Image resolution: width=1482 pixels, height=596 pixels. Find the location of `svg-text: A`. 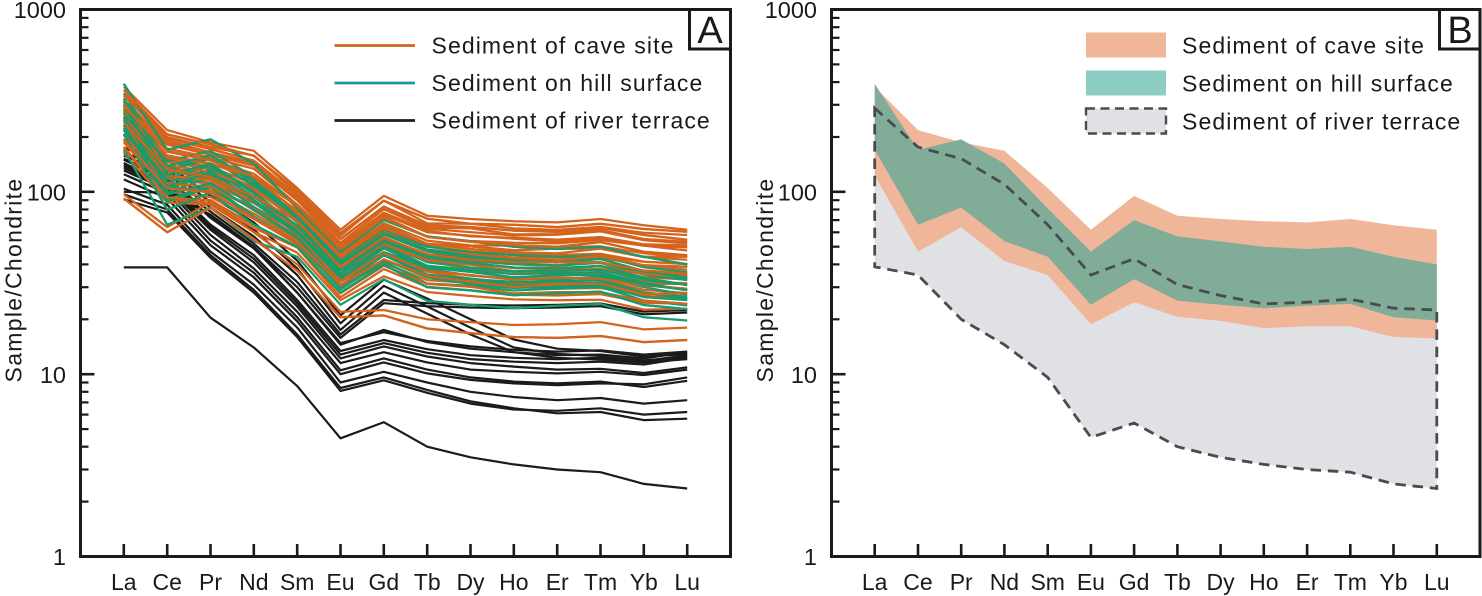

svg-text: A is located at coordinates (710, 31).